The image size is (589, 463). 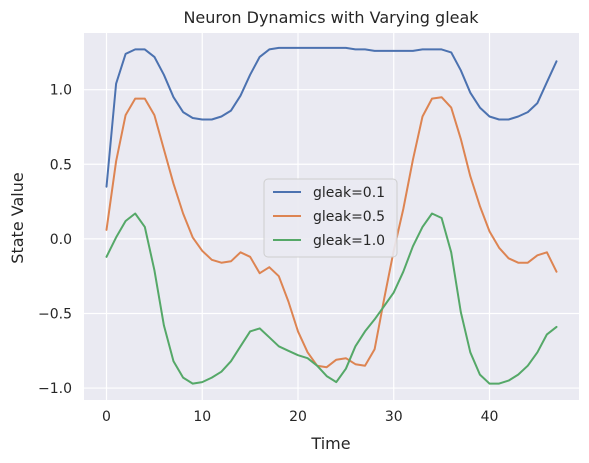 What do you see at coordinates (490, 417) in the screenshot?
I see `x-tick-label: 40` at bounding box center [490, 417].